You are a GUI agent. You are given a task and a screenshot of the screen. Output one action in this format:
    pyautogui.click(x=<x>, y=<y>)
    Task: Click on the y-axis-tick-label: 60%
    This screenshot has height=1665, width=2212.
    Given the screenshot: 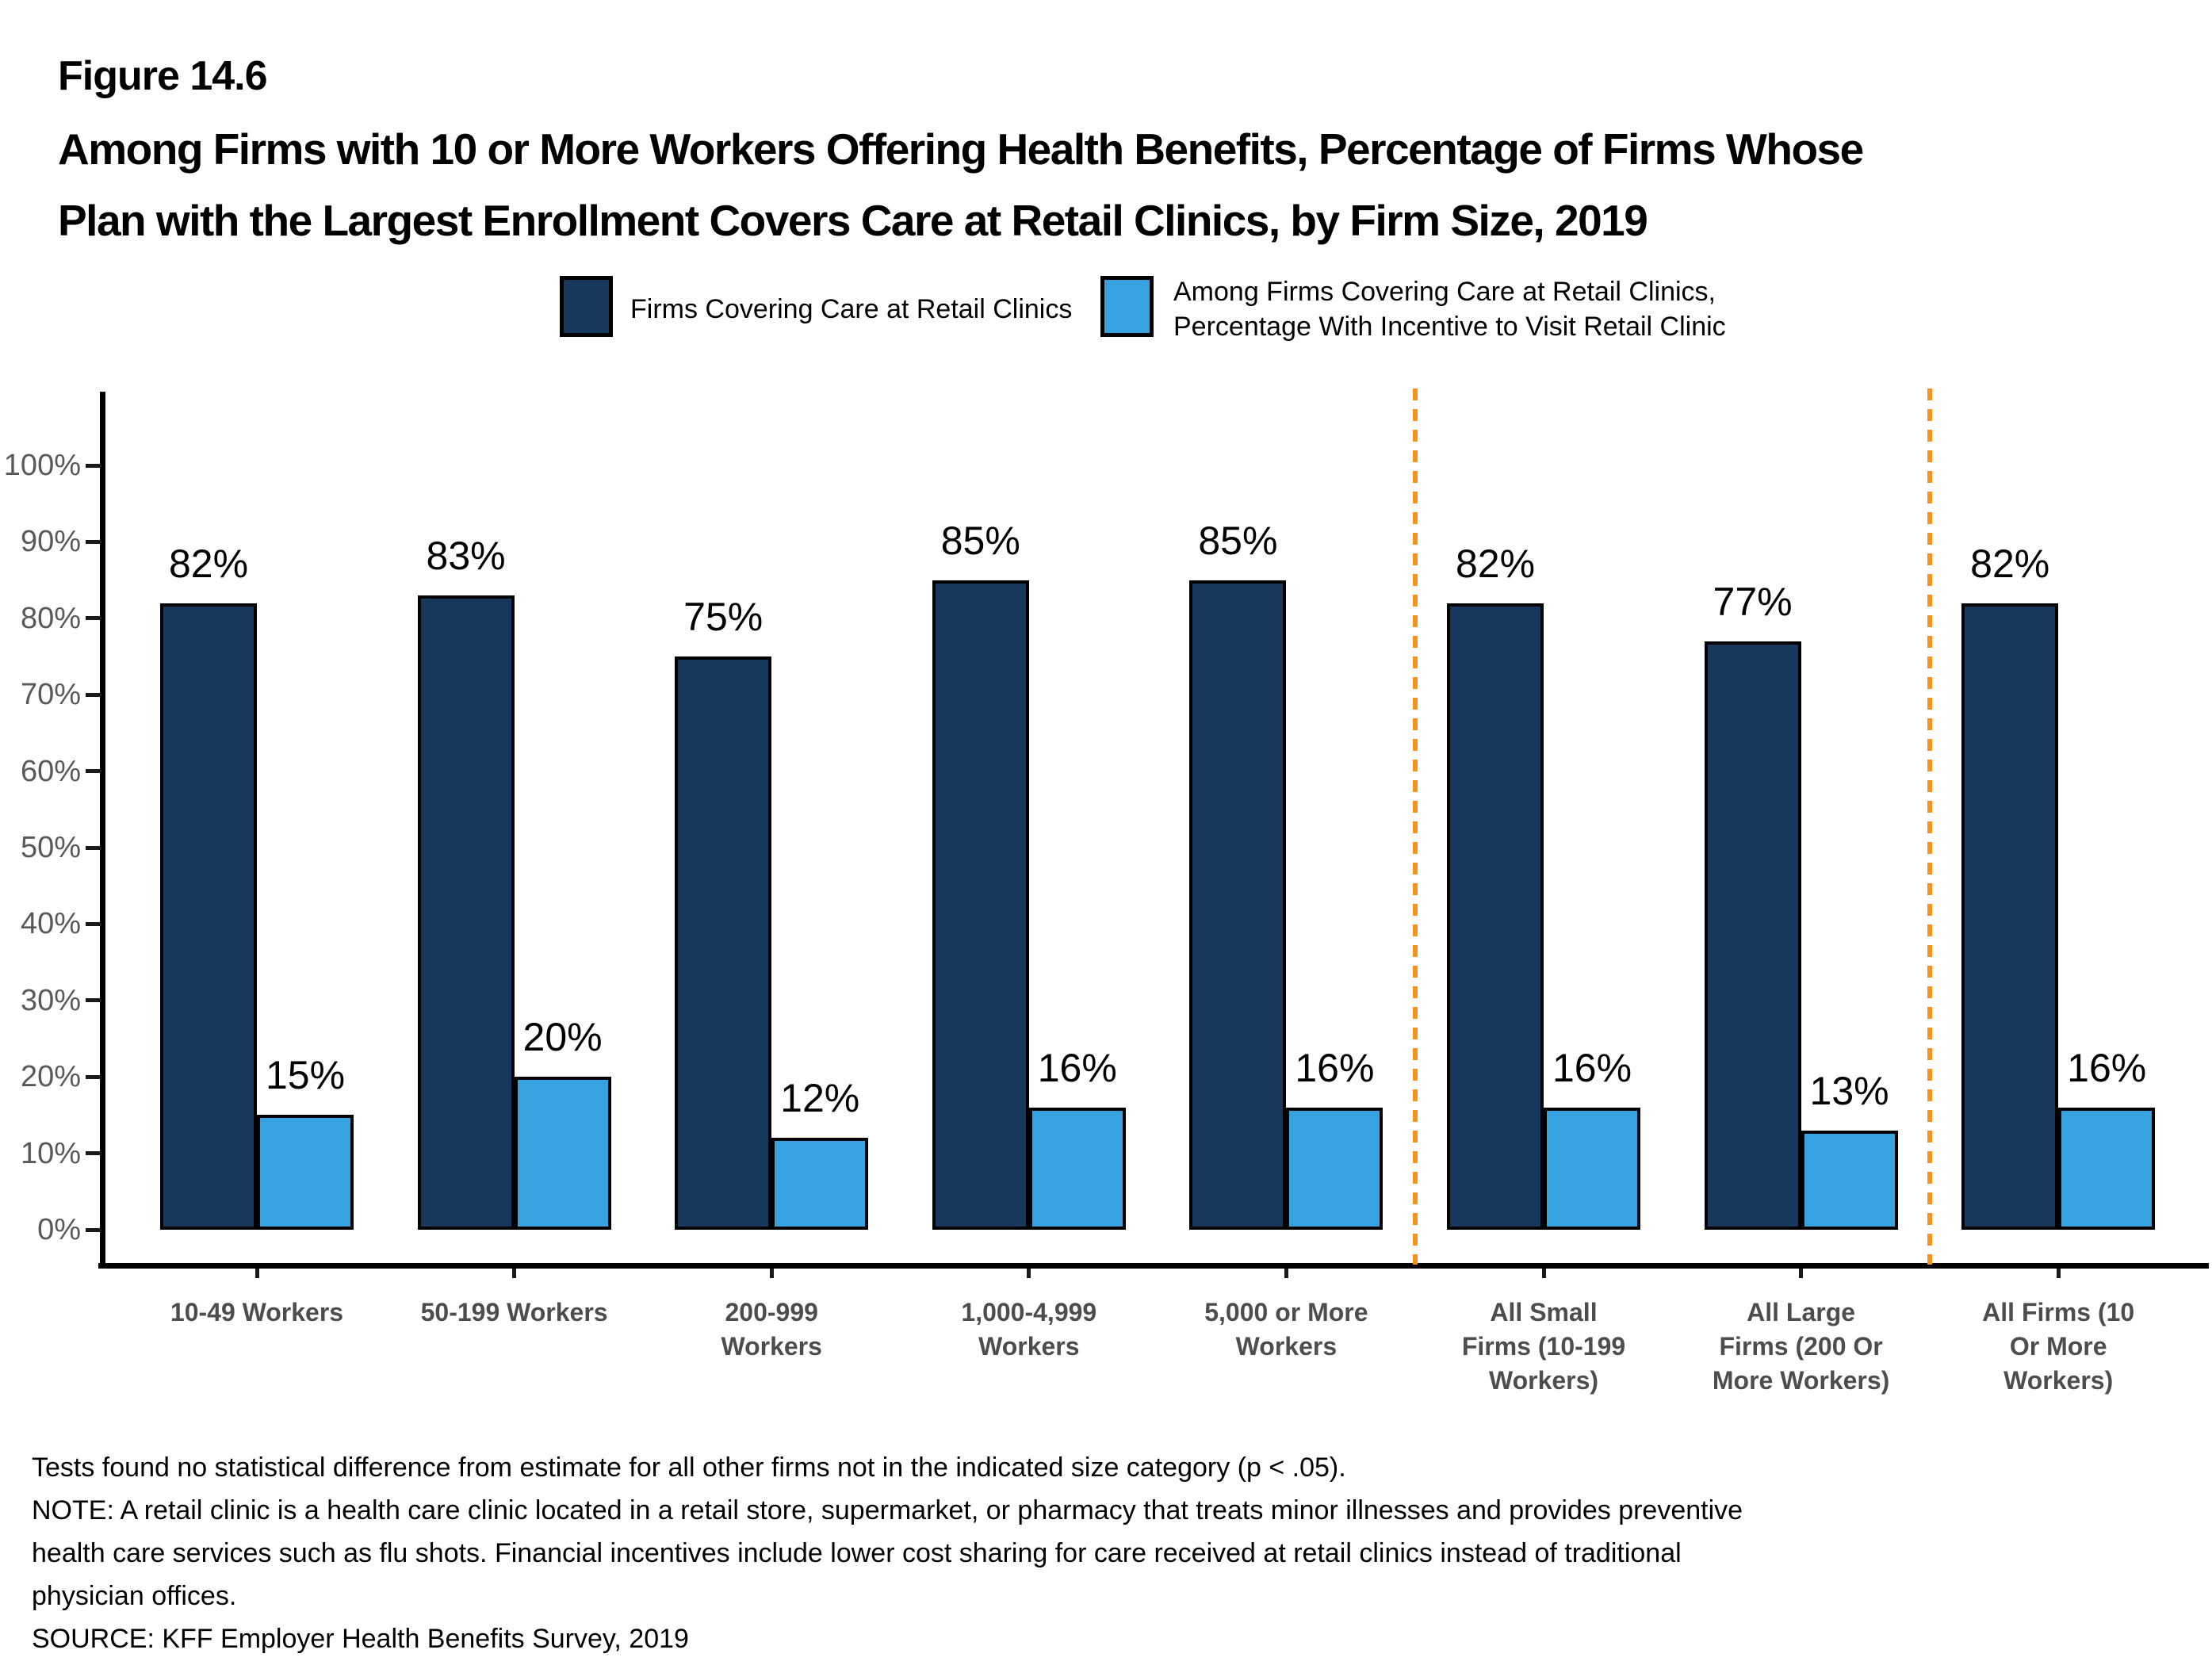 What is the action you would take?
    pyautogui.click(x=50, y=771)
    